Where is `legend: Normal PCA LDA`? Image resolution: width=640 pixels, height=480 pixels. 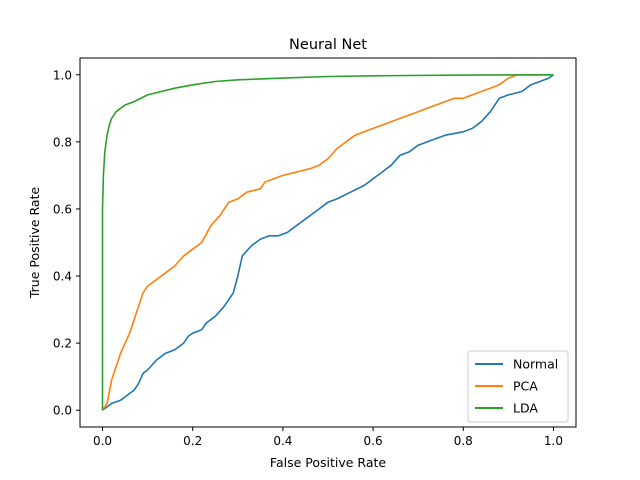
legend: Normal PCA LDA is located at coordinates (518, 386).